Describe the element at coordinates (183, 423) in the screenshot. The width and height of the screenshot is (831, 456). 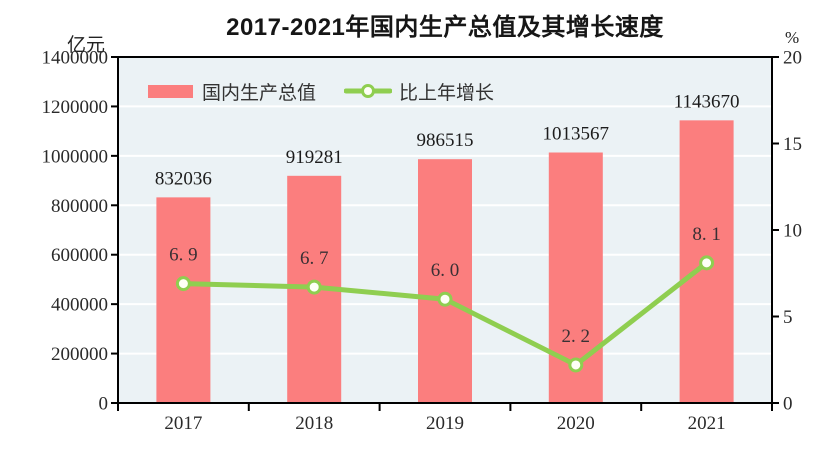
I see `x-tick-label: 2017` at that location.